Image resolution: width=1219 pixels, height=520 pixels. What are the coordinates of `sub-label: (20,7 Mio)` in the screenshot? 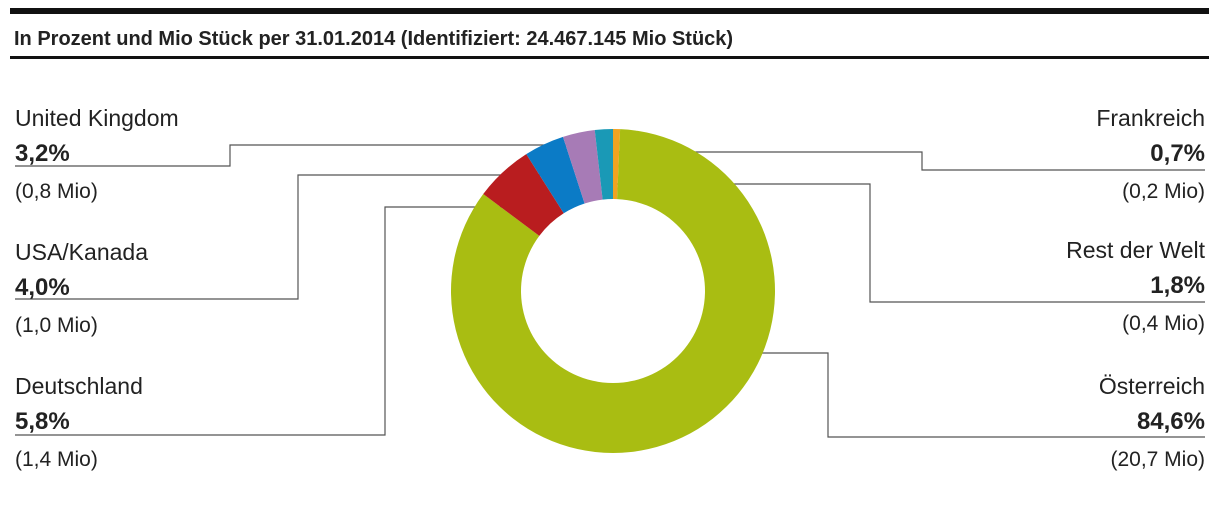 It's located at (1157, 459).